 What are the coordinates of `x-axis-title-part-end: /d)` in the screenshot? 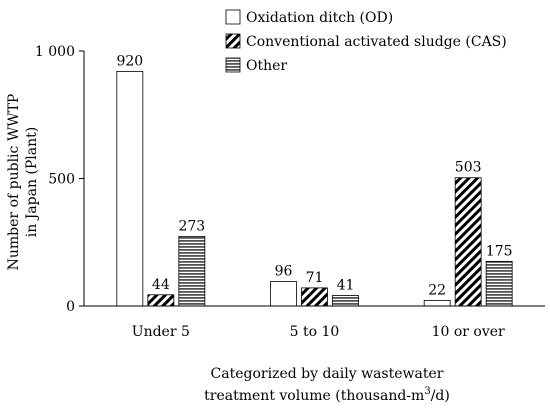 It's located at (440, 396).